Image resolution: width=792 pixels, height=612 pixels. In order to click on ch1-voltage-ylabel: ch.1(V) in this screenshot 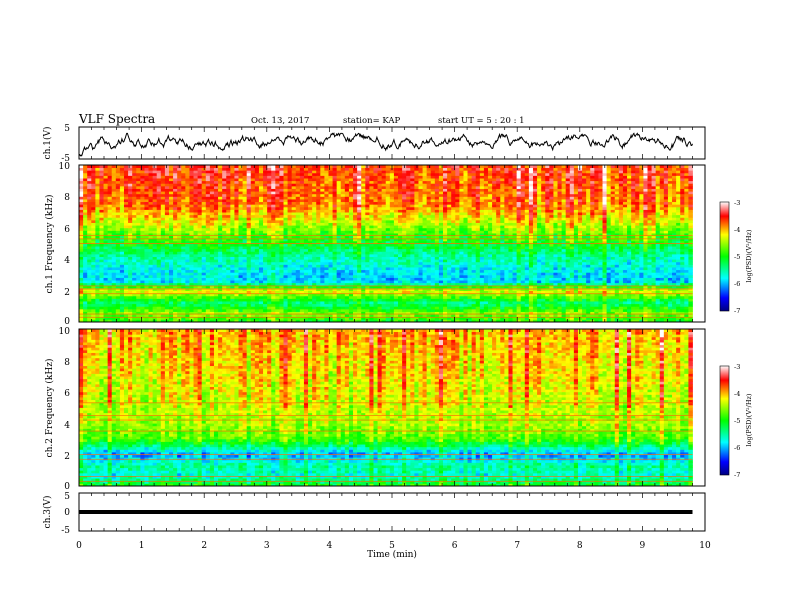, I will do `click(47, 143)`.